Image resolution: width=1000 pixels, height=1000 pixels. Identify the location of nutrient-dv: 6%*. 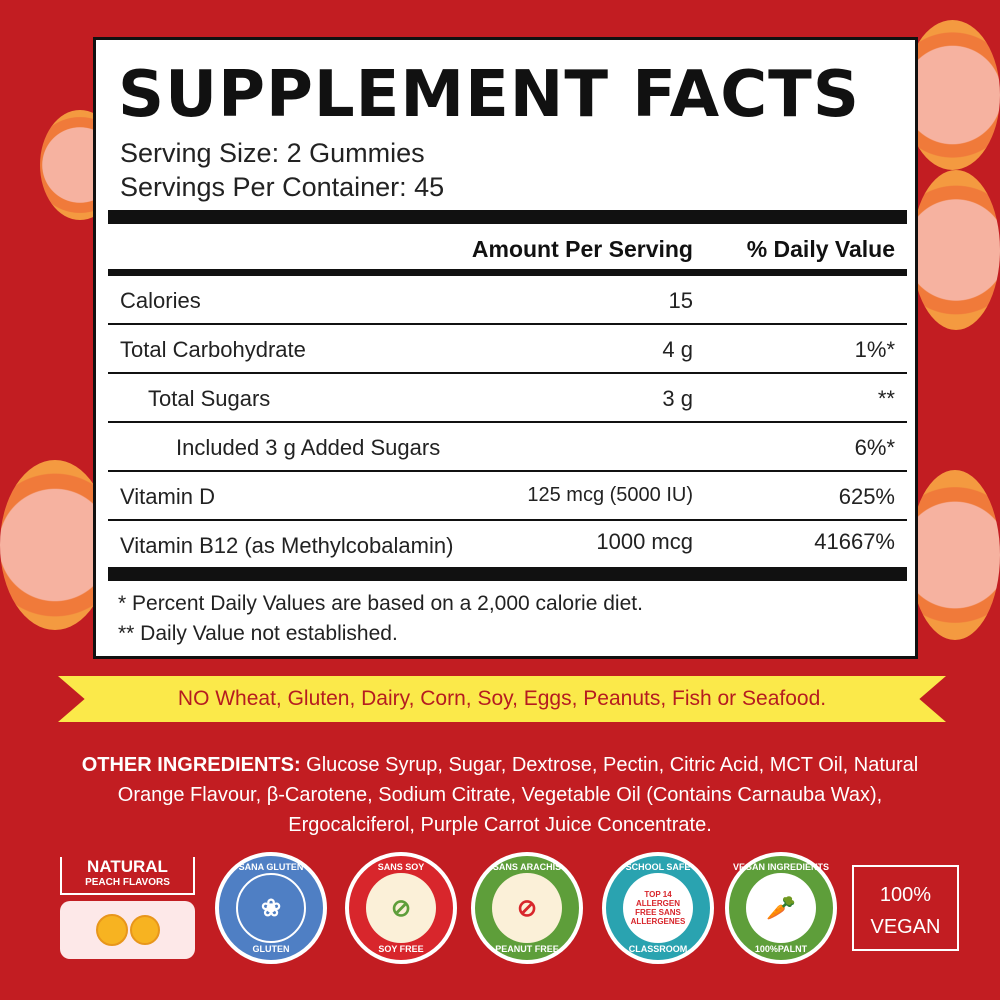
(874, 447).